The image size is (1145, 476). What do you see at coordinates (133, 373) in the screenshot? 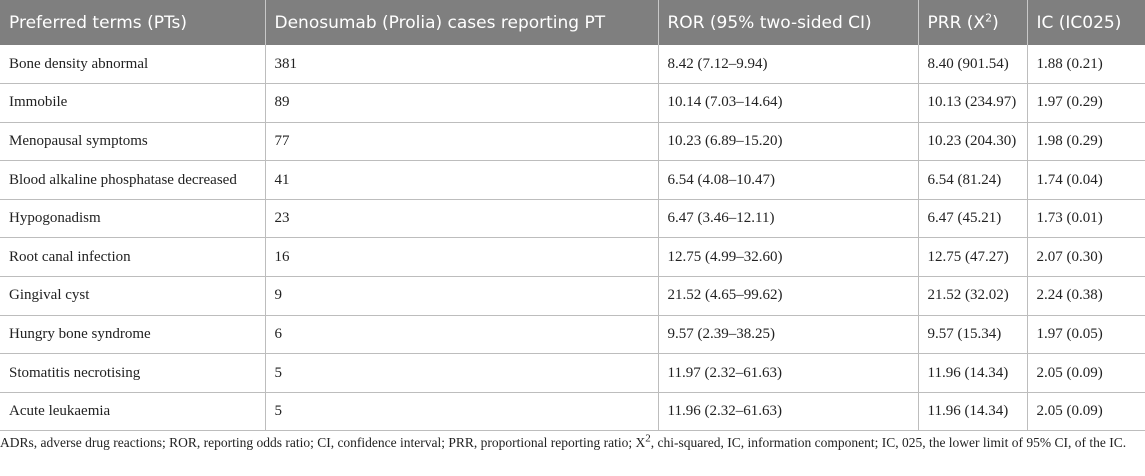
I see `cell-preferred-term: Stomatitis necrotising` at bounding box center [133, 373].